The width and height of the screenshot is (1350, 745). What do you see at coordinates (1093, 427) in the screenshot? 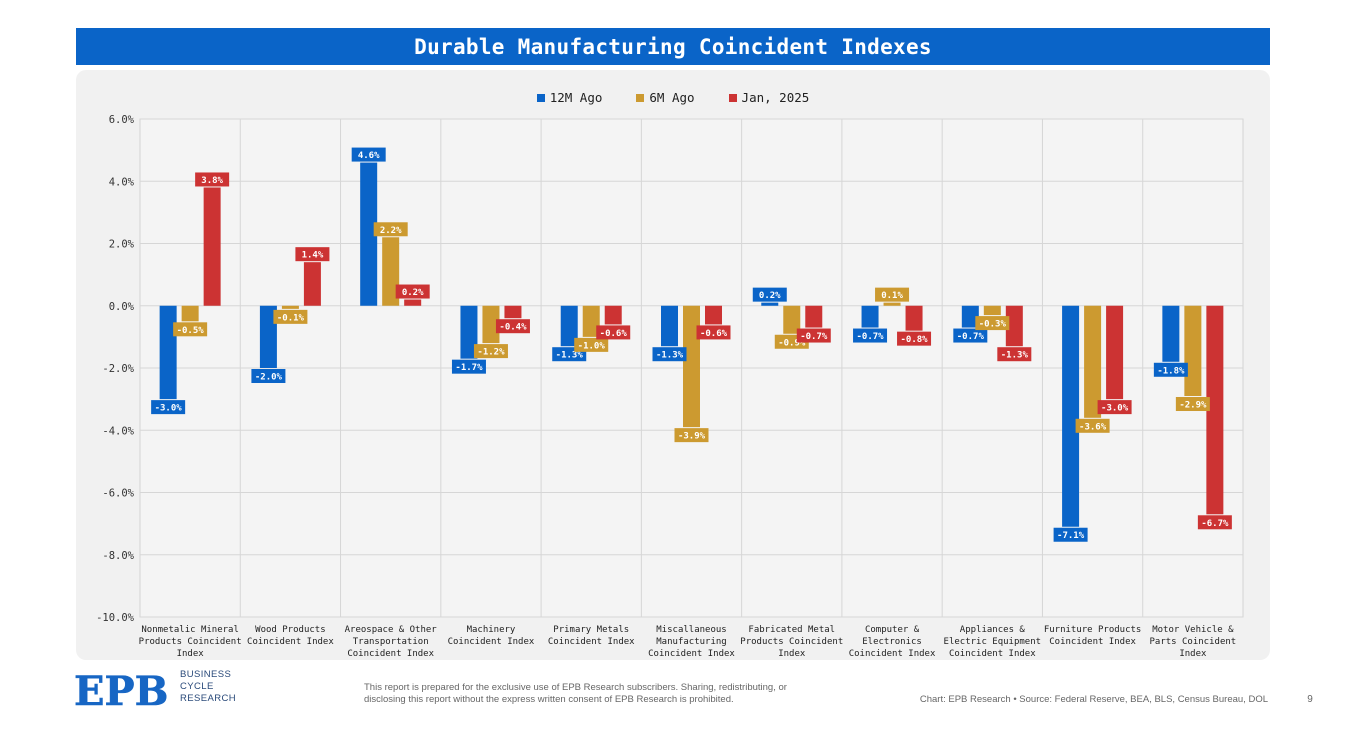
I see `data-label: -3.6%` at bounding box center [1093, 427].